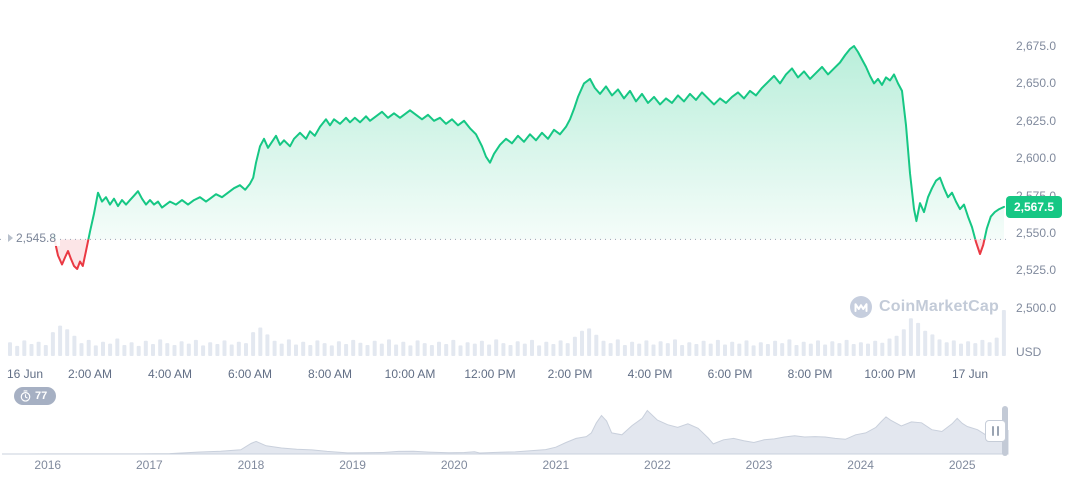  I want to click on navigator-resize-handle, so click(995, 431).